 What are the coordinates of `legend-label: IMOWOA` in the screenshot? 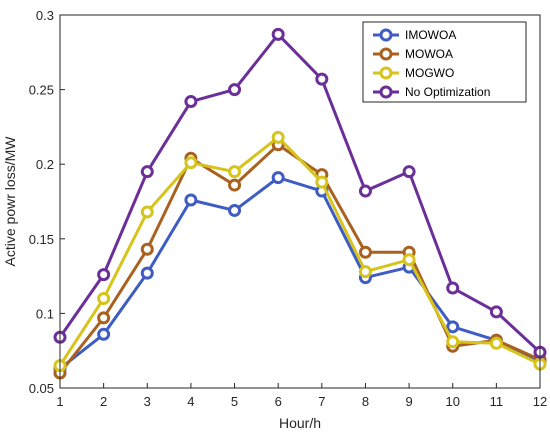 It's located at (430, 35).